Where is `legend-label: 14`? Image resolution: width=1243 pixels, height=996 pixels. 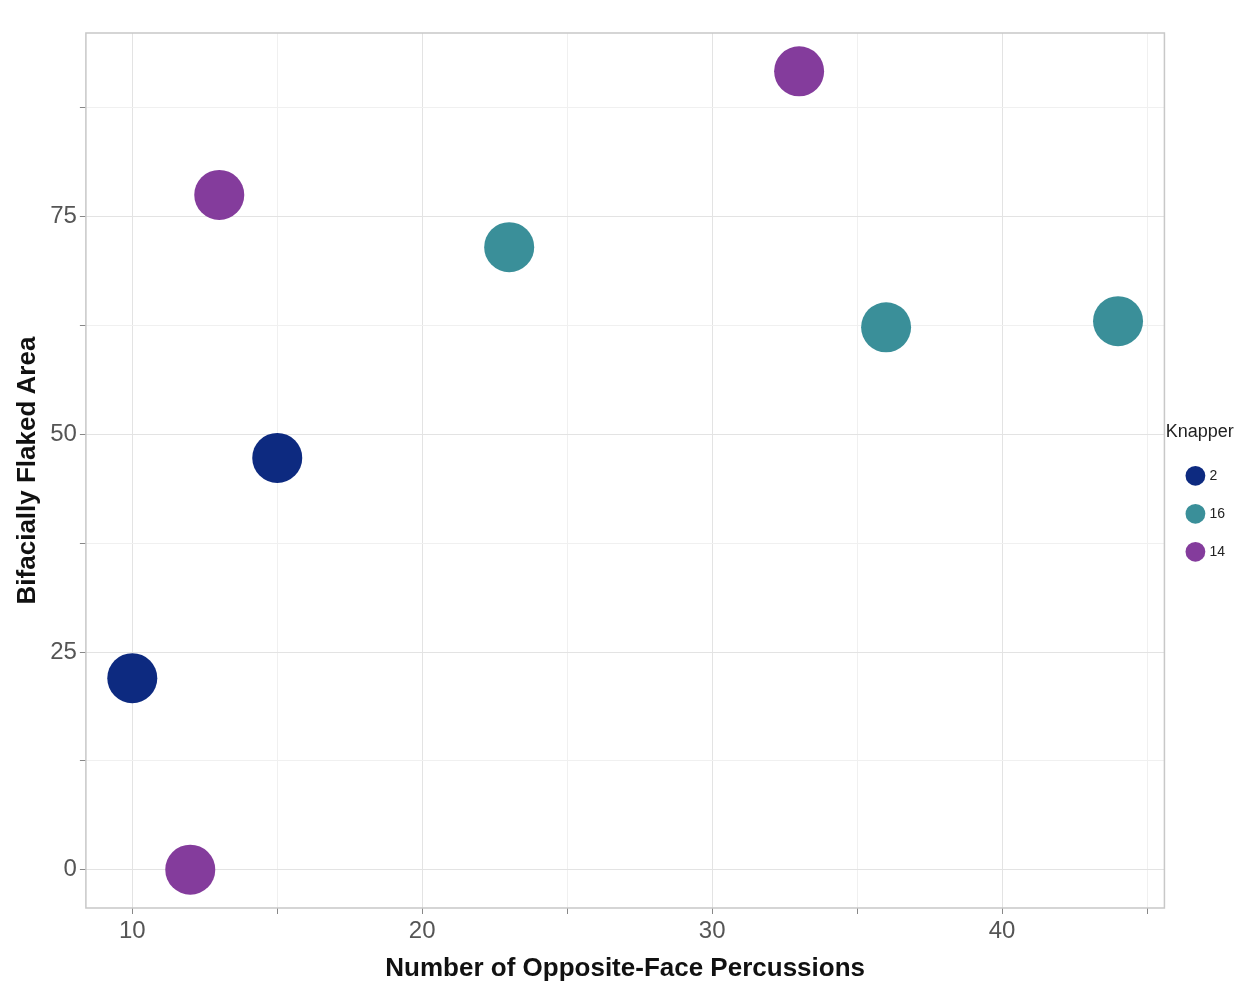
legend-label: 14 is located at coordinates (1217, 550).